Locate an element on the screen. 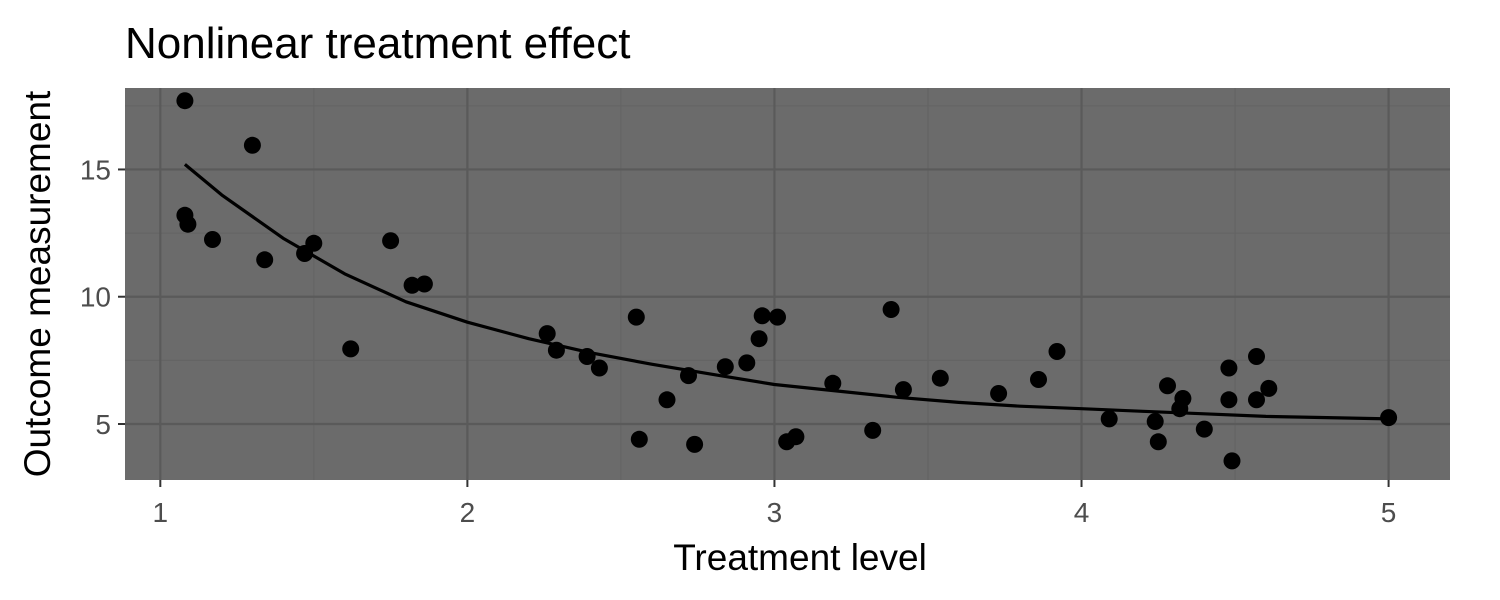  chart-title: Nonlinear treatment effect is located at coordinates (377, 43).